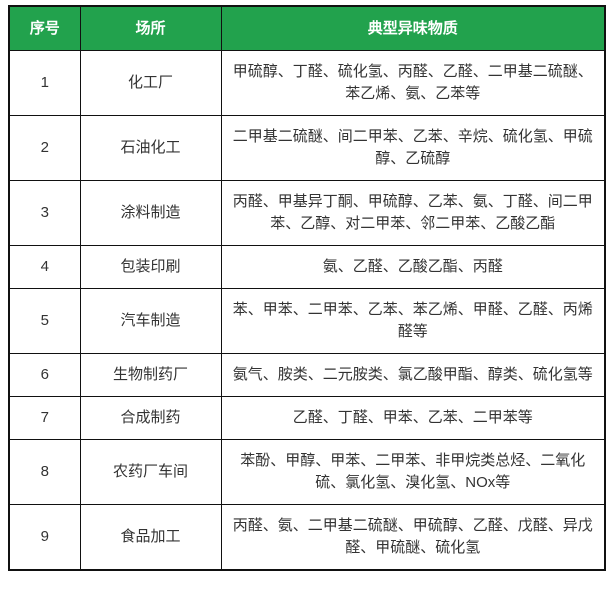 The image size is (610, 593). I want to click on substances-list: 苯酚、甲醇、甲苯、二甲苯、非甲烷类总烃、二氧化硫、氯化氢、溴化氢、NOx等, so click(413, 472).